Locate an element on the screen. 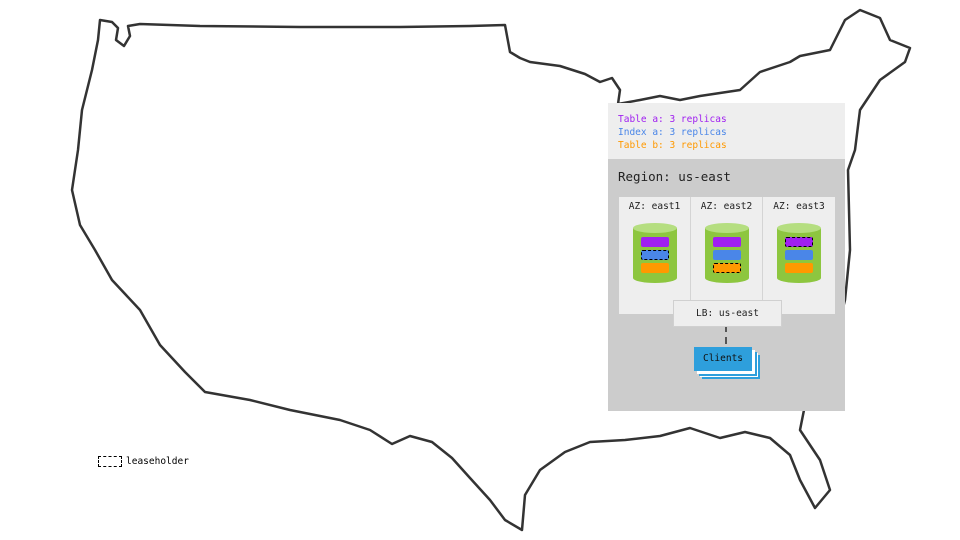 This screenshot has height=540, width=960. az-container: AZ: east1 AZ: east2 AZ: east3 is located at coordinates (727, 255).